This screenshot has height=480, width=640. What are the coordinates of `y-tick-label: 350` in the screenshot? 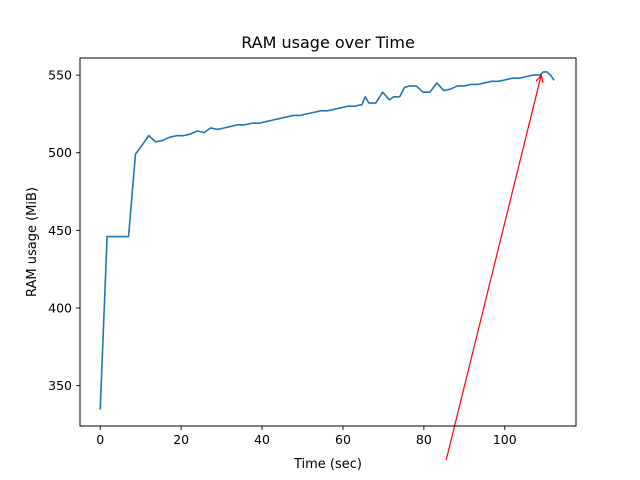 It's located at (60, 385).